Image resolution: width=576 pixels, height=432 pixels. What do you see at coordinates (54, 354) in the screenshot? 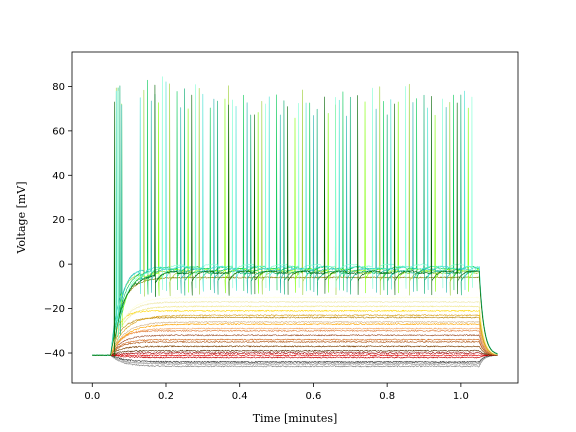
I see `y-tick-label: −40` at bounding box center [54, 354].